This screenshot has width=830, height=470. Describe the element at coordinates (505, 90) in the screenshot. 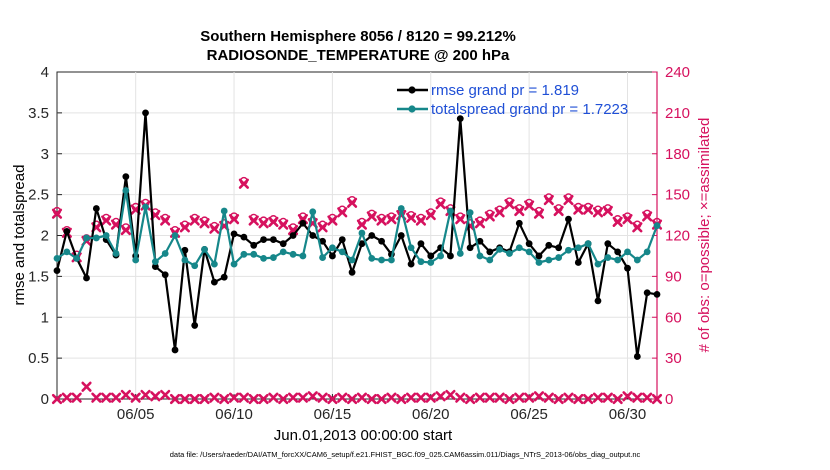

I see `legend-rmse-label: rmse grand pr = 1.819` at that location.